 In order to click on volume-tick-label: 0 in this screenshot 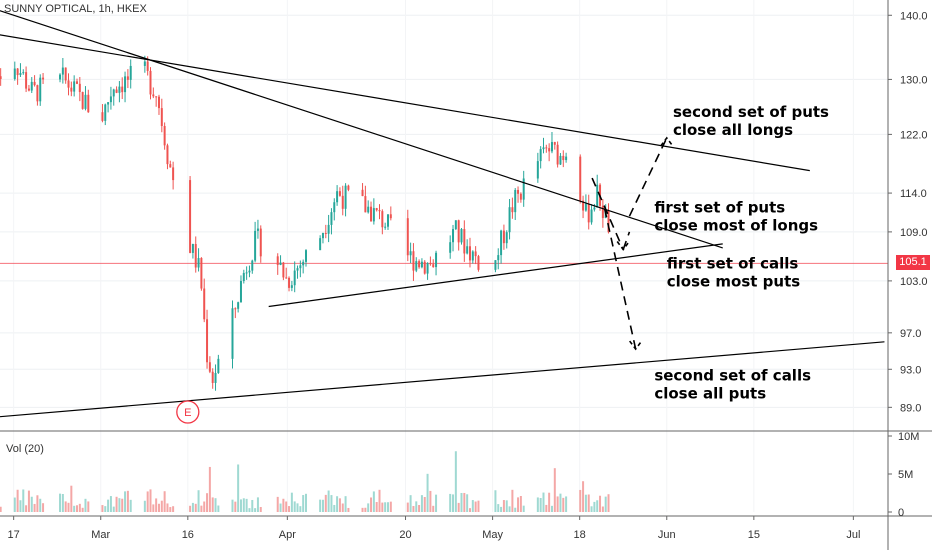, I will do `click(901, 513)`.